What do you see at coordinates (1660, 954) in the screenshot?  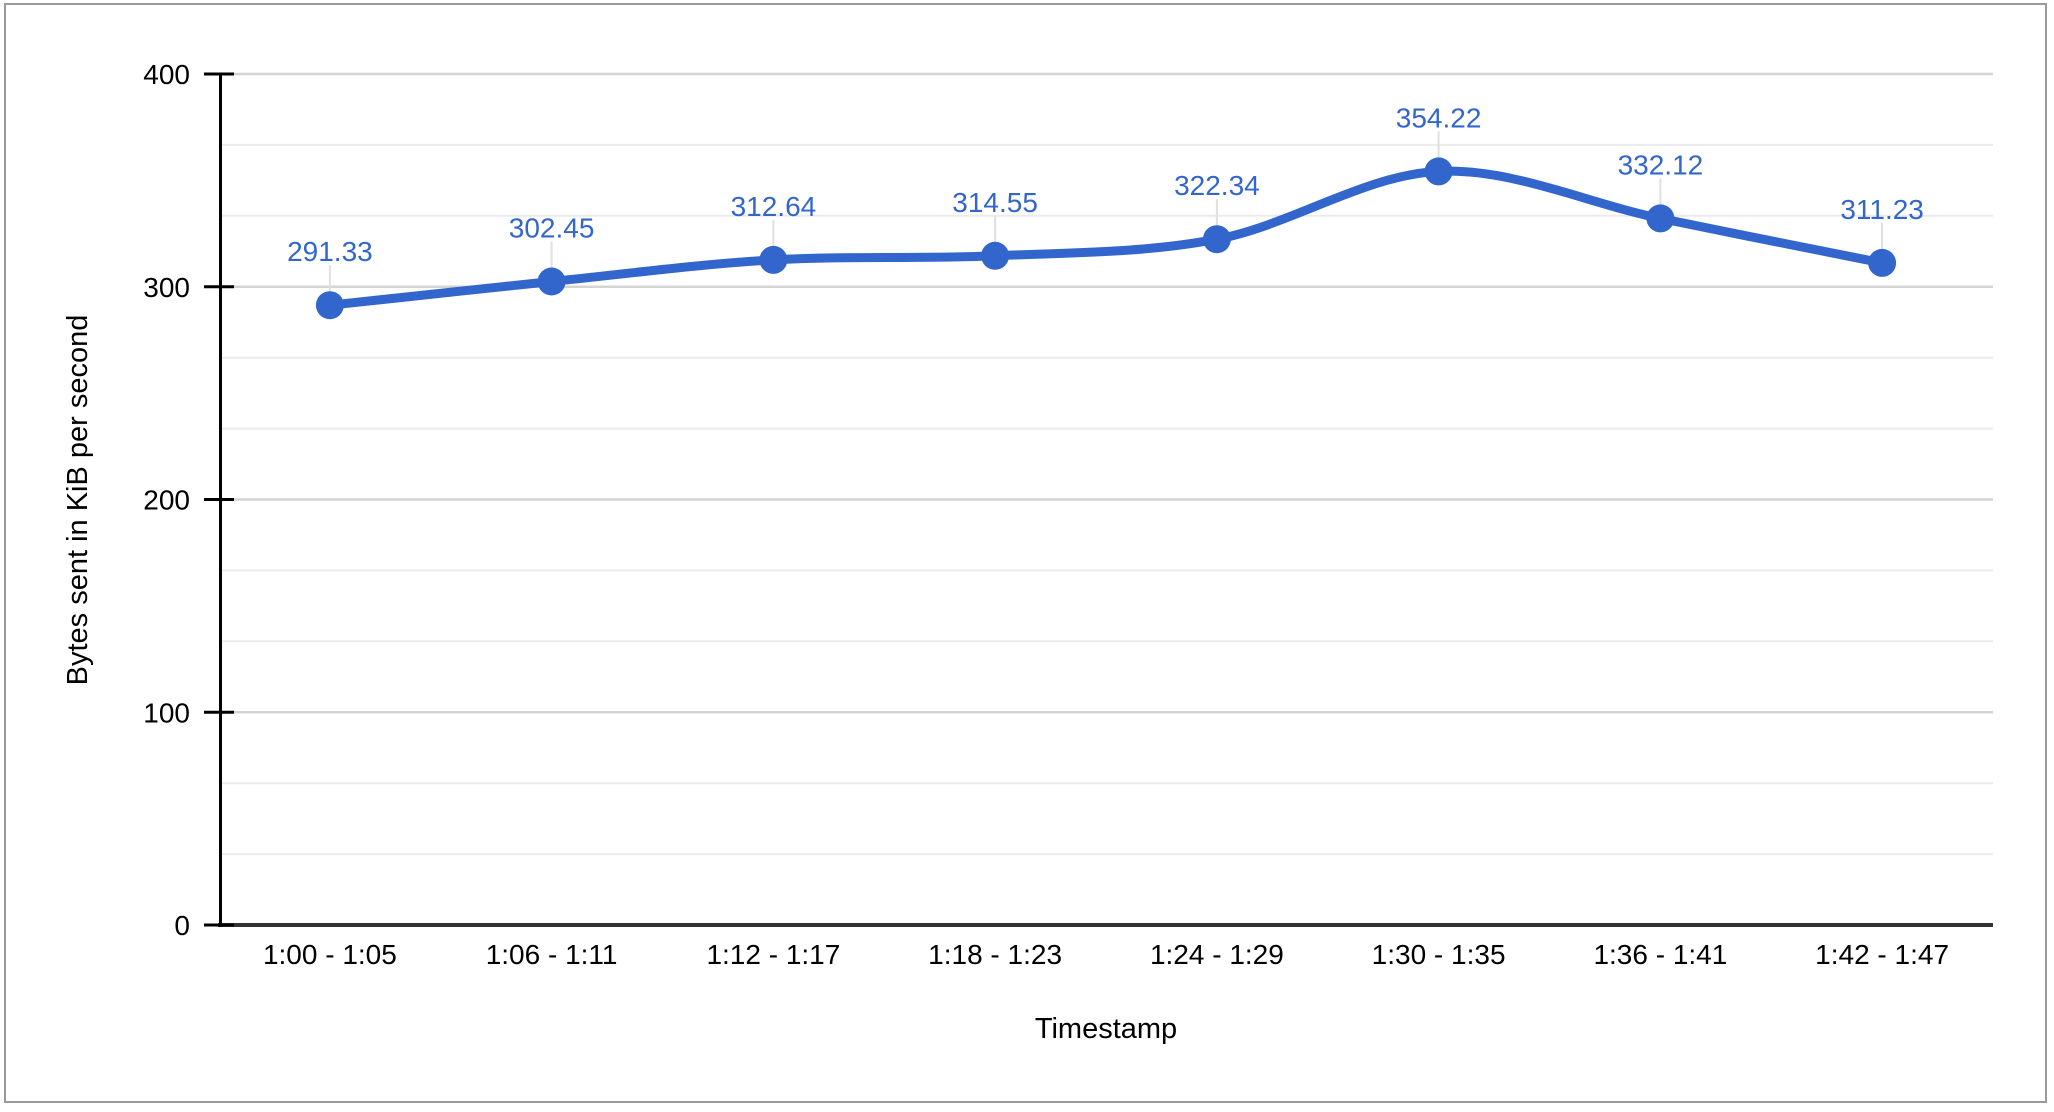 I see `x-category-label: 1:36 - 1:41` at bounding box center [1660, 954].